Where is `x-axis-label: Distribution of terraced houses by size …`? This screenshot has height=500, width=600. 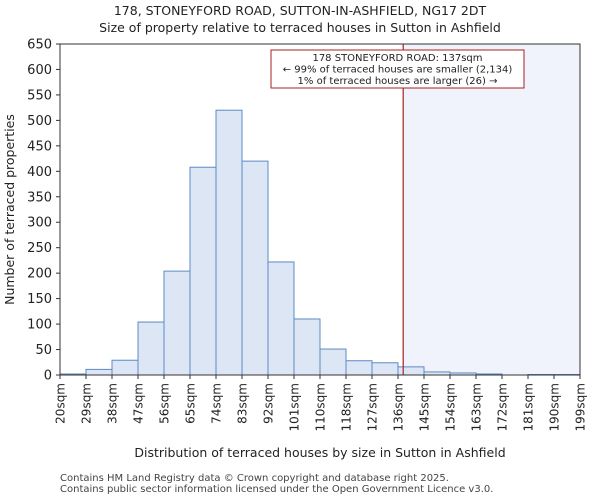 x-axis-label: Distribution of terraced houses by size … is located at coordinates (319, 452).